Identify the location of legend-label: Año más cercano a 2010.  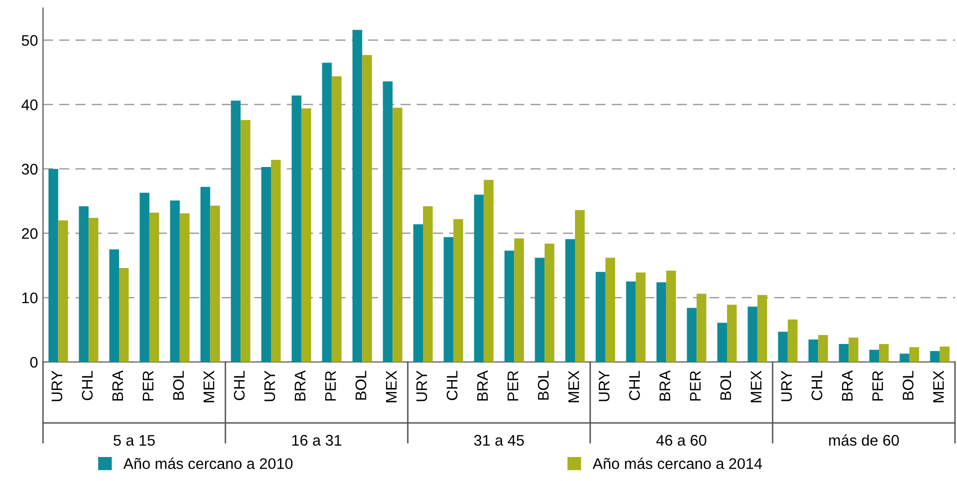
(208, 464).